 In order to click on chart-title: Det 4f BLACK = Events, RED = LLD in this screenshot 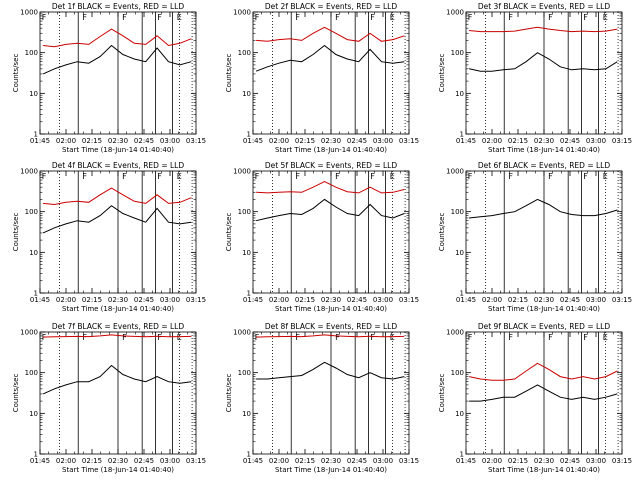, I will do `click(118, 165)`.